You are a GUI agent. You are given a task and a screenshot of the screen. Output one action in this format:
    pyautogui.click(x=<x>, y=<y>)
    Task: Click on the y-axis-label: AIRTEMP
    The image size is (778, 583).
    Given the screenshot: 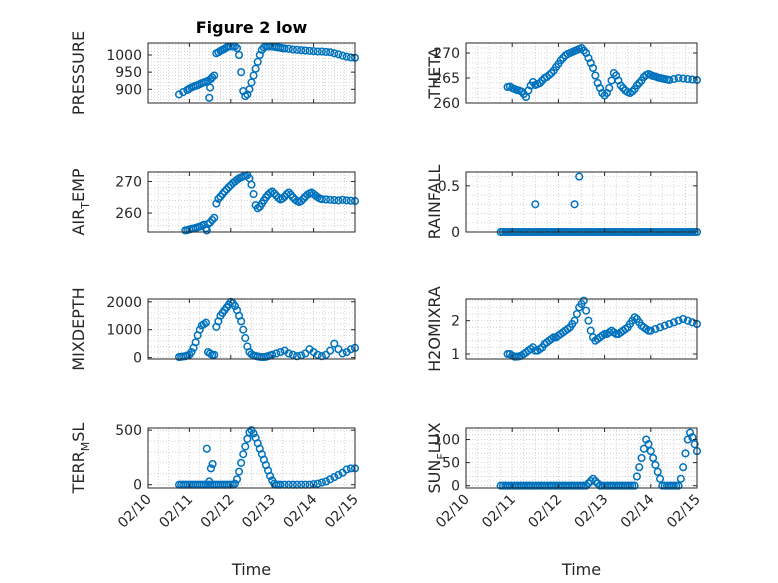 What is the action you would take?
    pyautogui.click(x=80, y=201)
    